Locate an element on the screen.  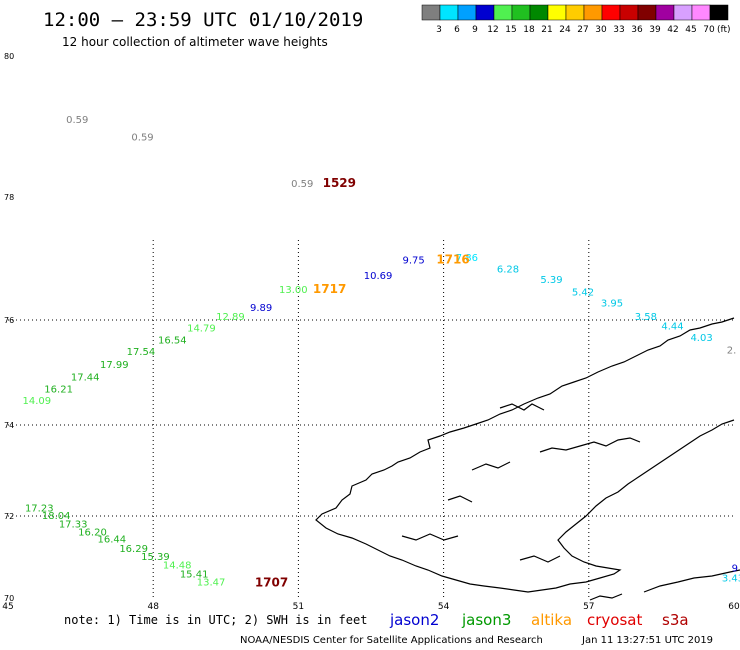
wave-height-value: 9.75 is located at coordinates (413, 260).